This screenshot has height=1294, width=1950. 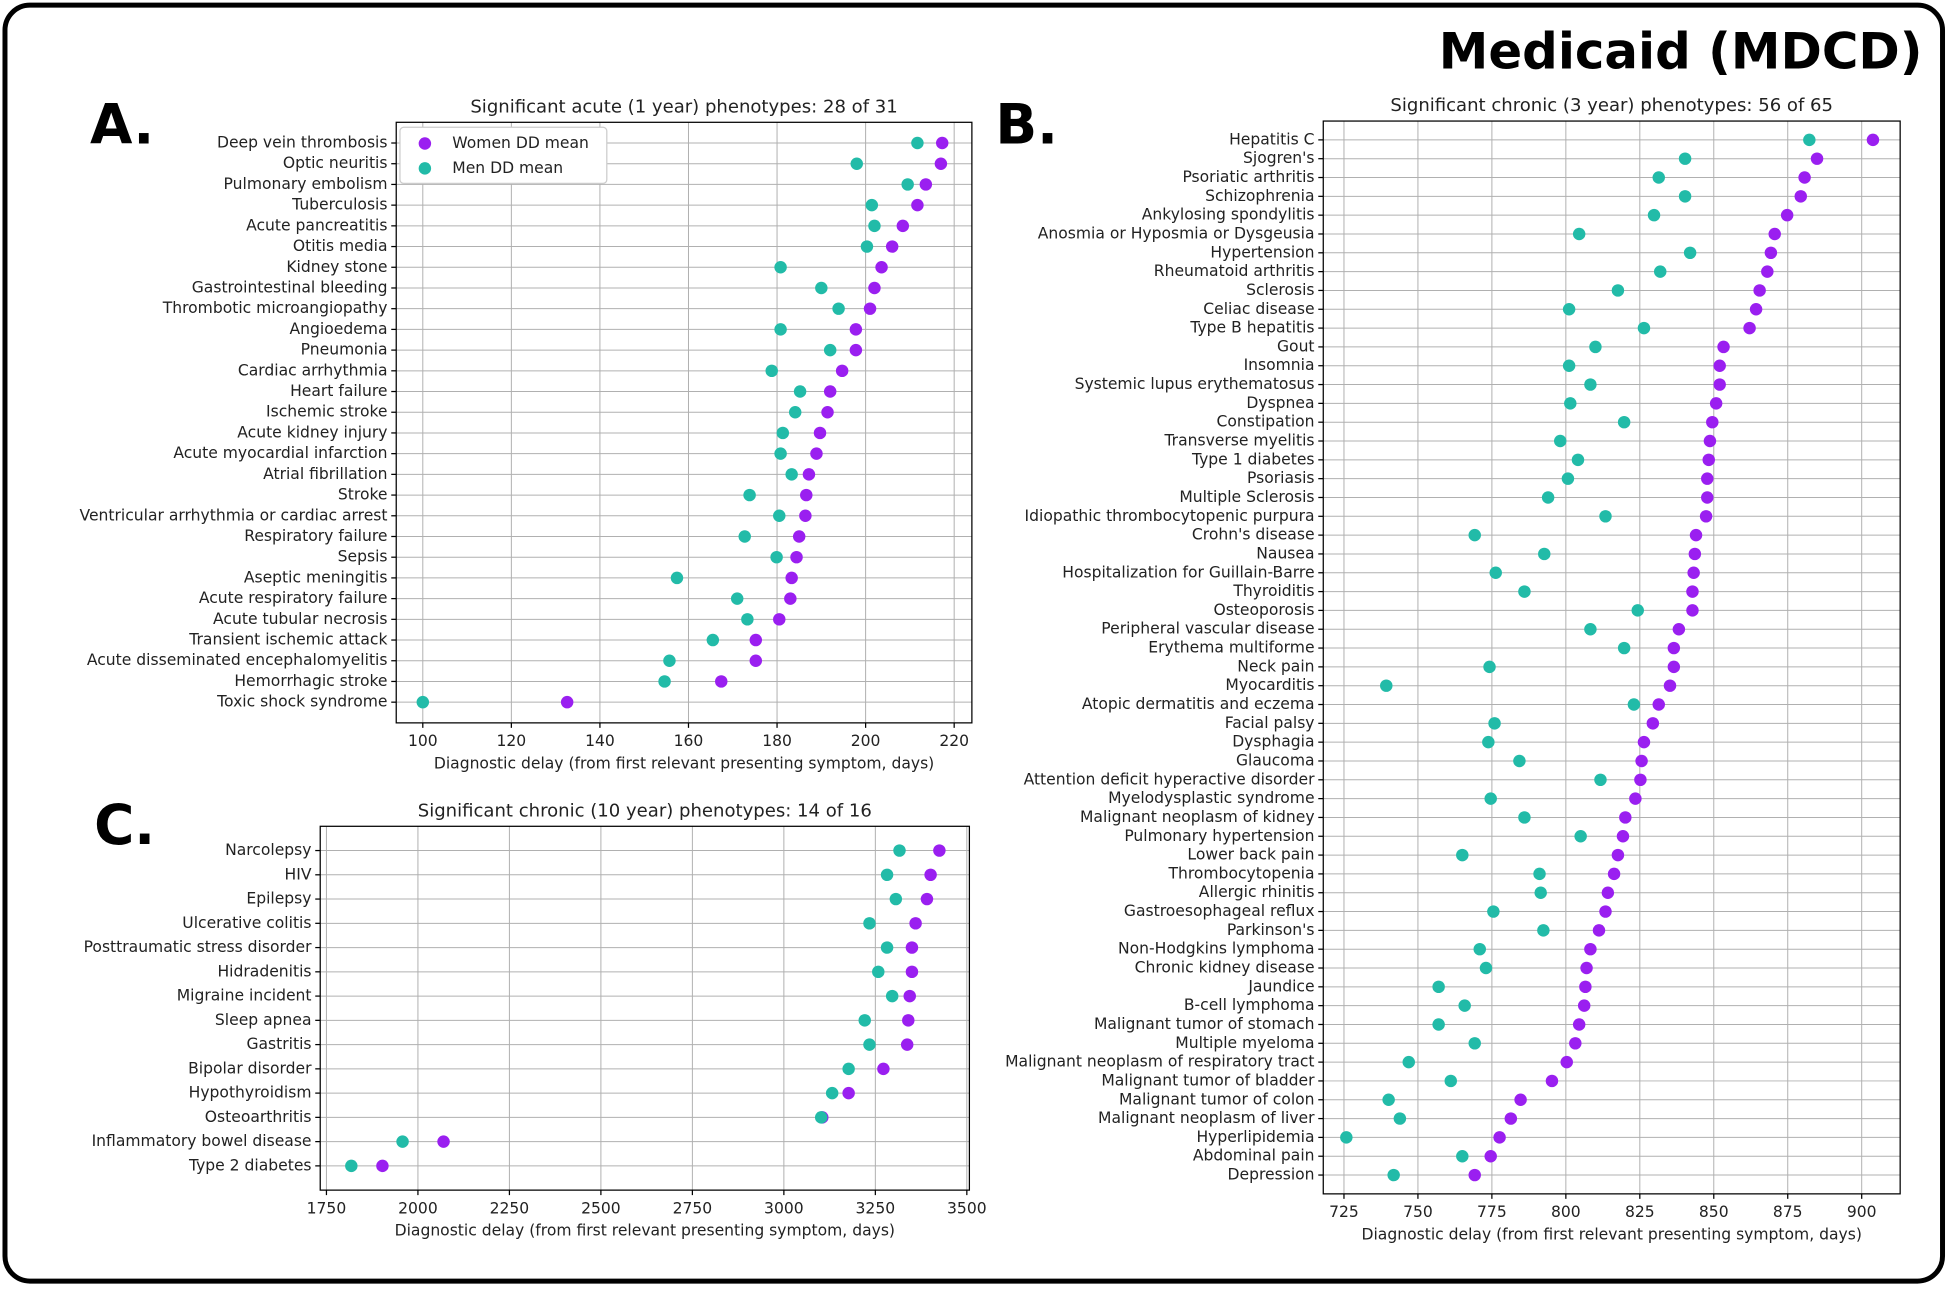 What do you see at coordinates (1216, 949) in the screenshot?
I see `y-tick-label: Non-Hodgkins lymphoma` at bounding box center [1216, 949].